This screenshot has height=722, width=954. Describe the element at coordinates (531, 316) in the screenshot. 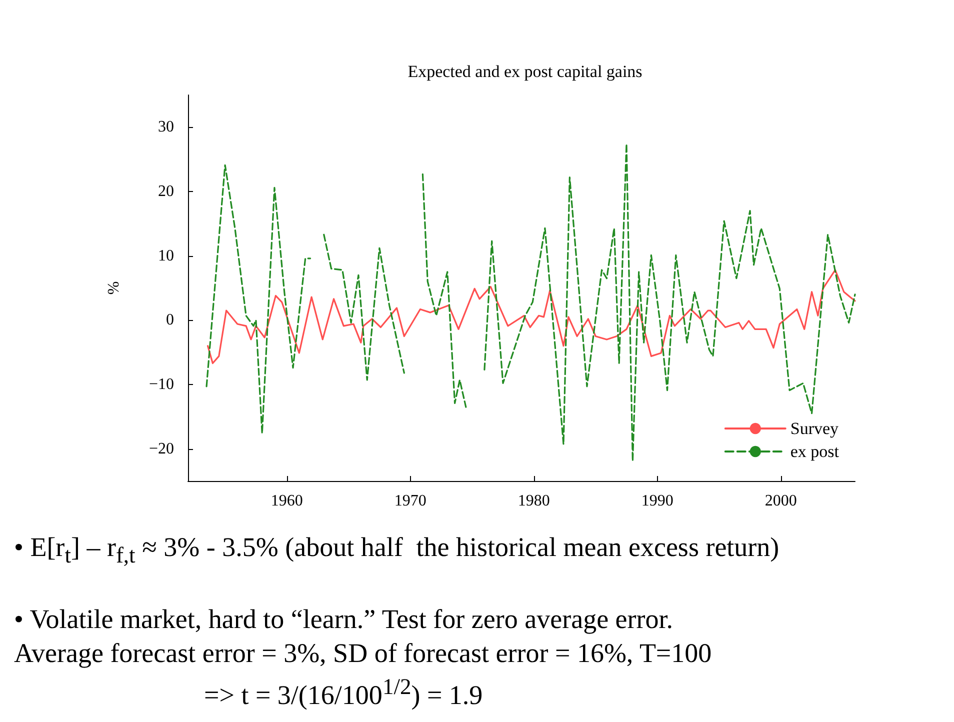

I see `line-series` at that location.